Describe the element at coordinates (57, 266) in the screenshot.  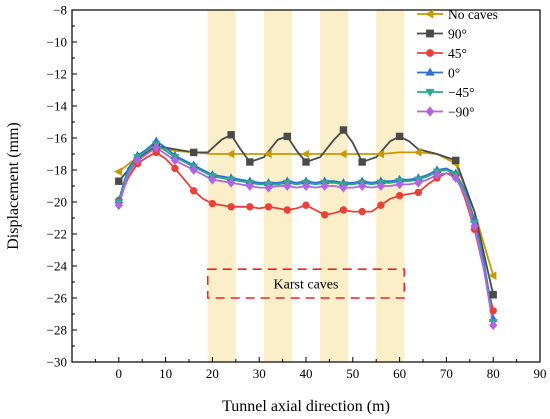
I see `y-tick-label: −24` at that location.